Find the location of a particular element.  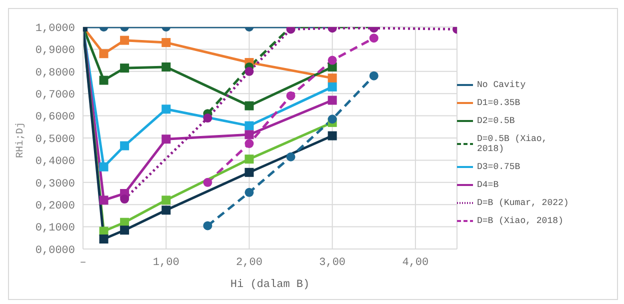

y-tick-label: 0,5000 is located at coordinates (55, 140).